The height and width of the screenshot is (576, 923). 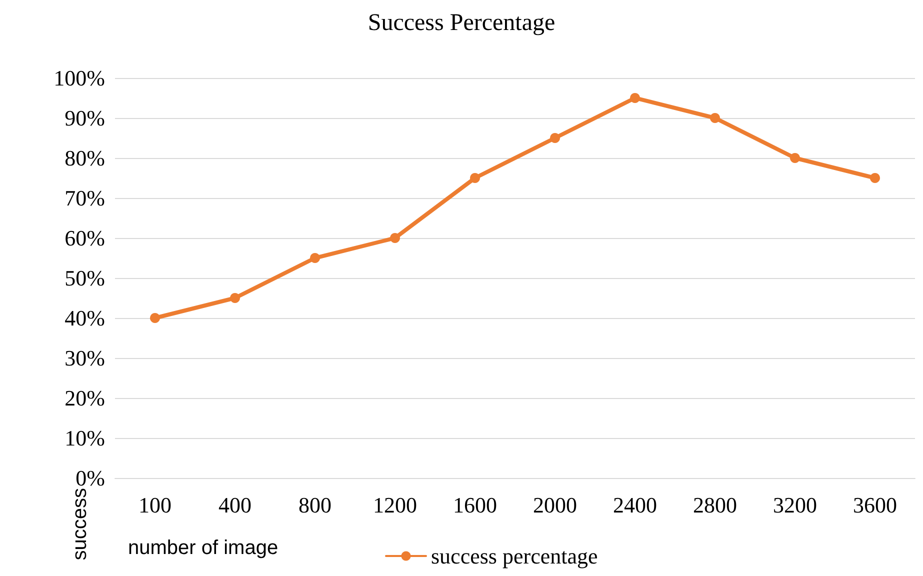 What do you see at coordinates (235, 505) in the screenshot?
I see `x-tick-label: 400` at bounding box center [235, 505].